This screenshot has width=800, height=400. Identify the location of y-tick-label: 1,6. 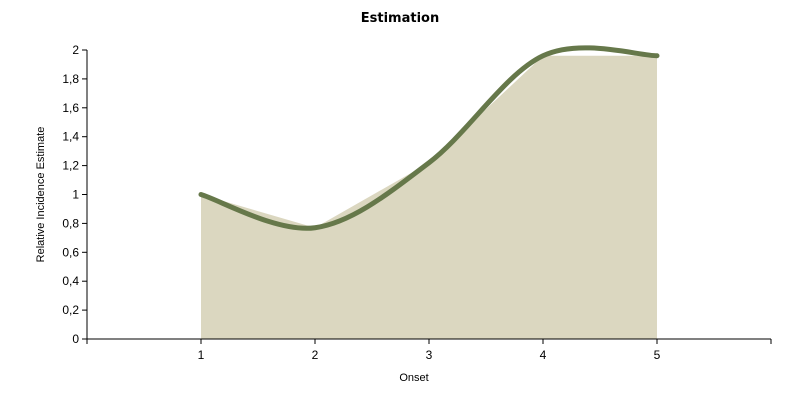
(70, 108).